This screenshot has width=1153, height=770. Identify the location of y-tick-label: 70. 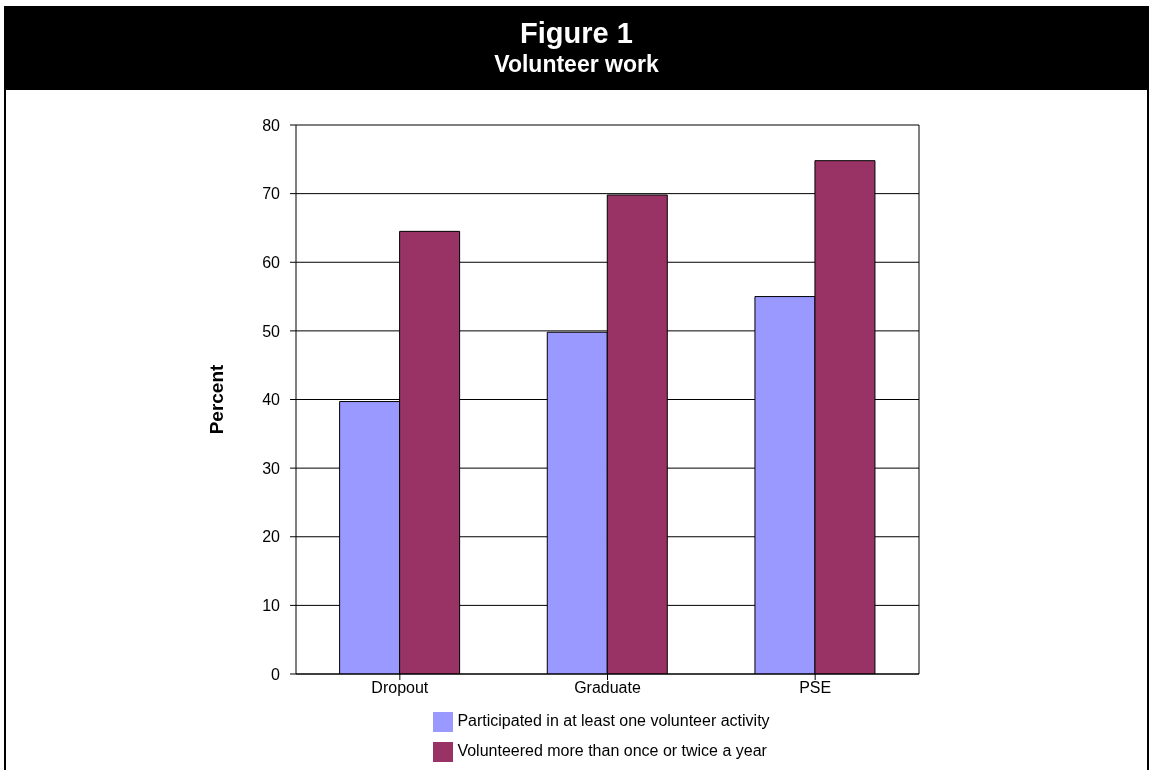
(271, 194).